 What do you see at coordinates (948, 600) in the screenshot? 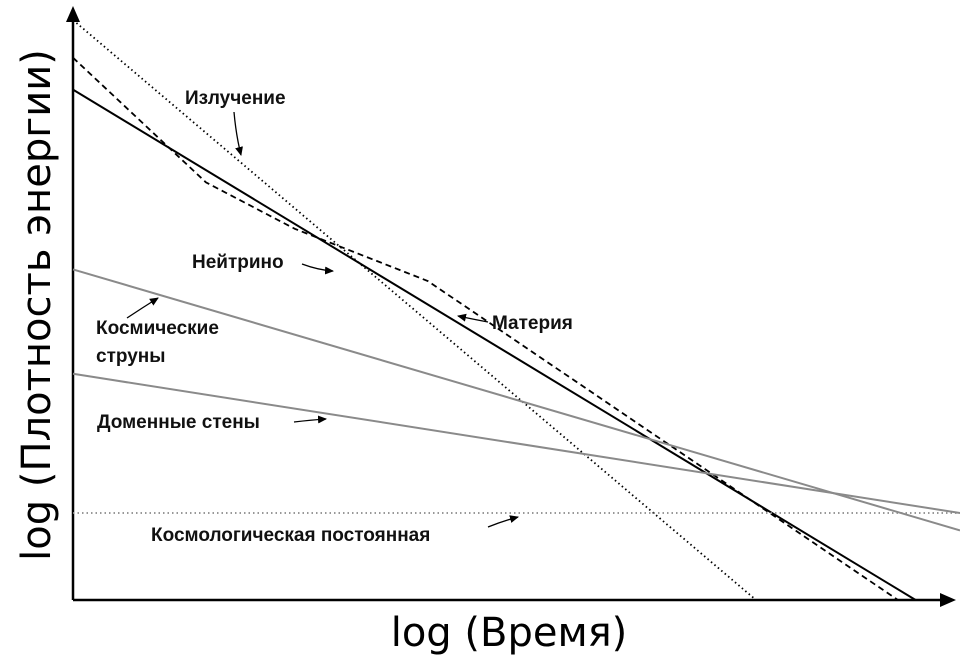
I see `x-axis-arrow` at bounding box center [948, 600].